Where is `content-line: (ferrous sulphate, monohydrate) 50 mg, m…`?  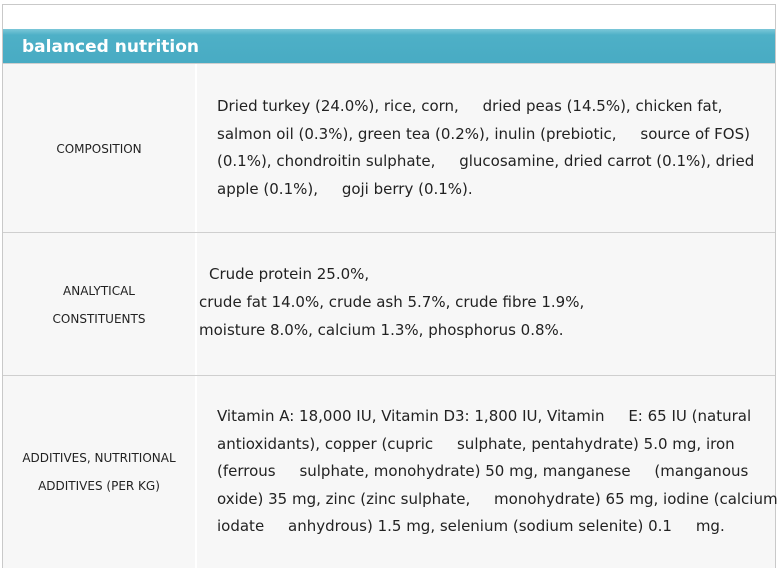
content-line: (ferrous sulphate, monohydrate) 50 mg, m… is located at coordinates (483, 471).